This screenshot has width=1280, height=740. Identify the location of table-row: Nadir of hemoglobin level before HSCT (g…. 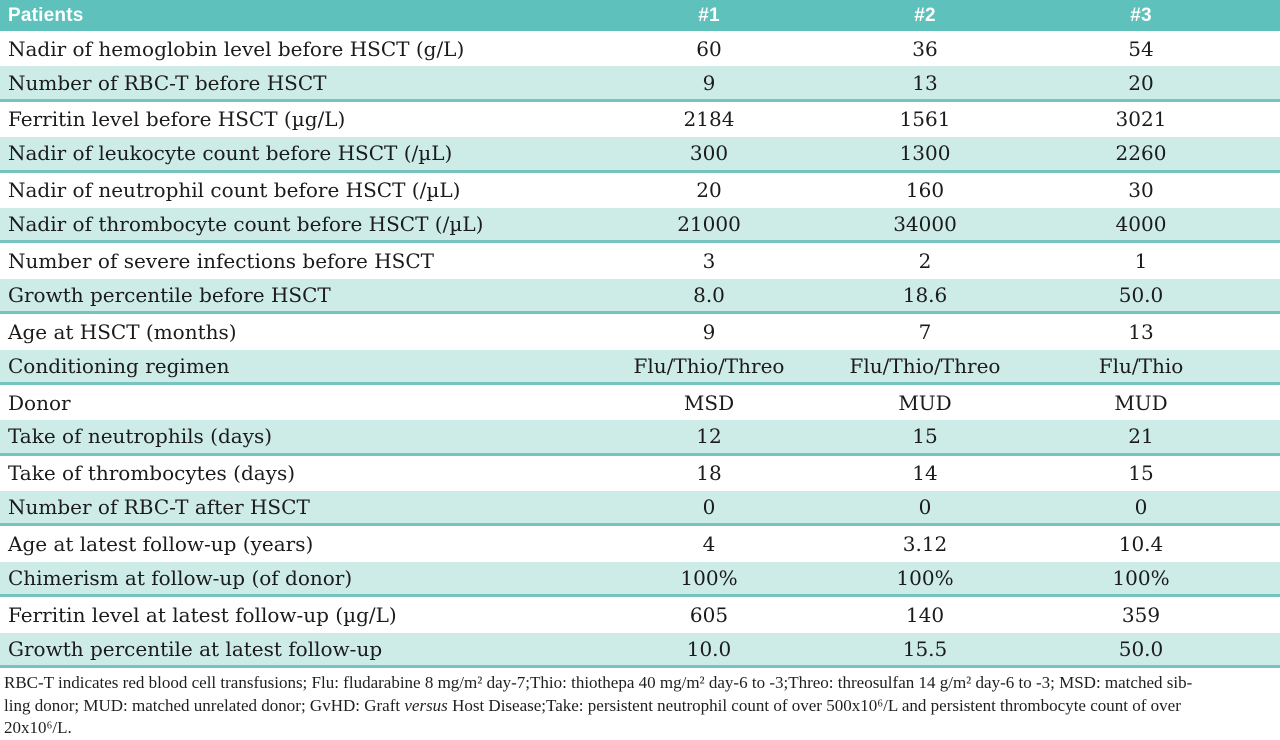
(640, 48).